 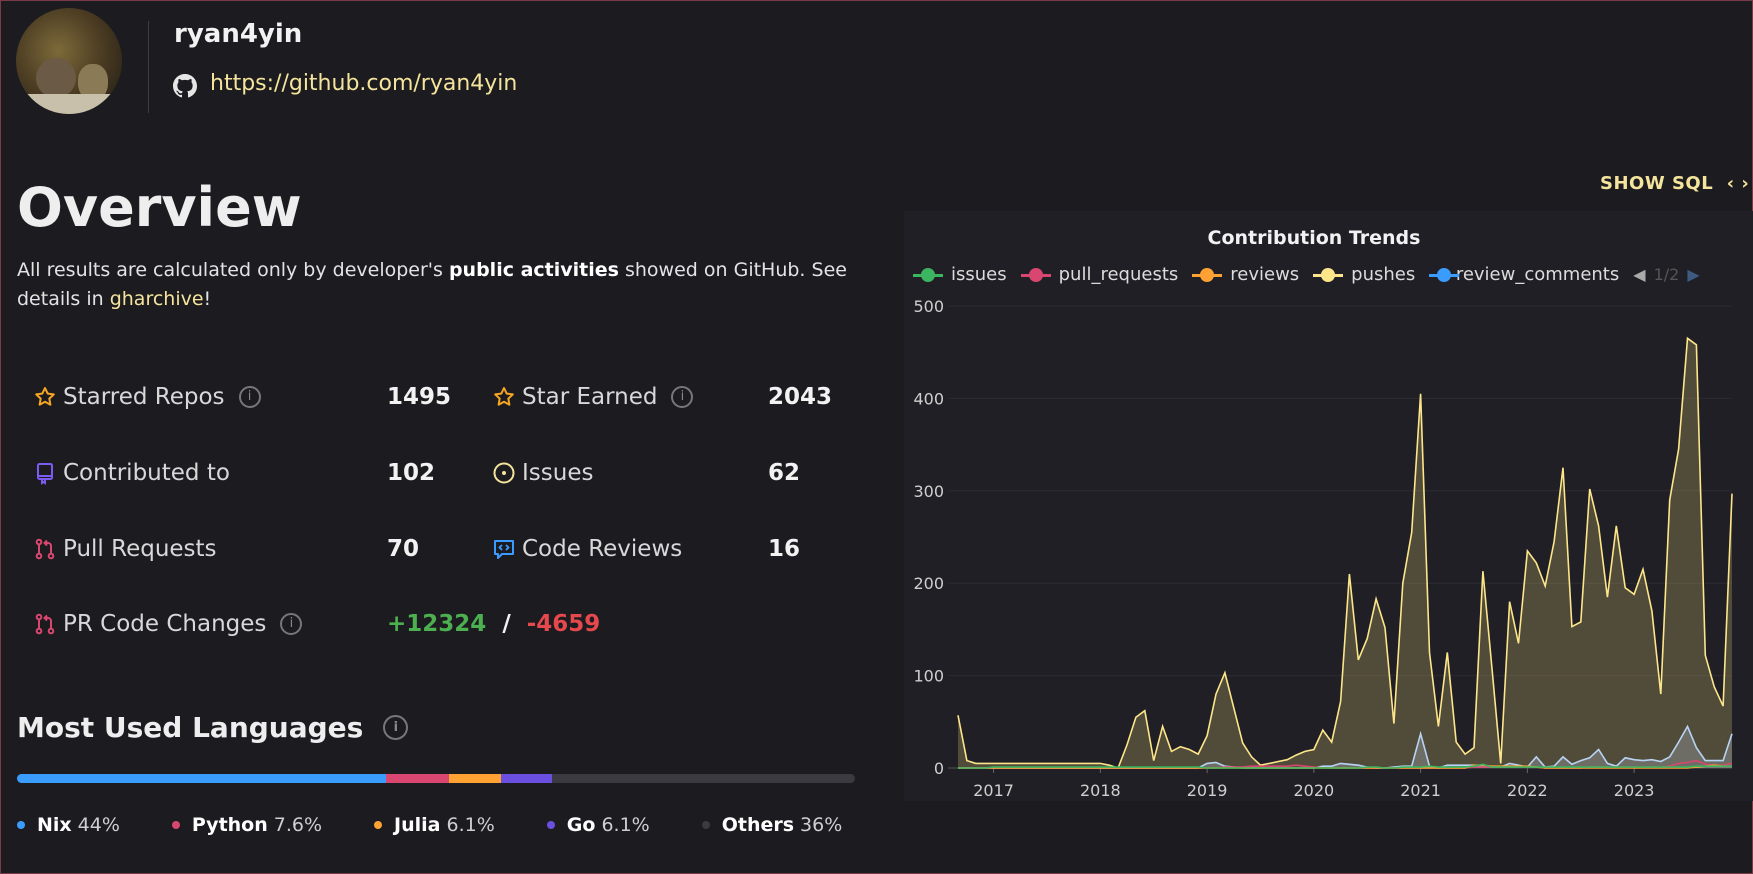 I want to click on desc-text: showed on GitHub. See details in, so click(x=432, y=284).